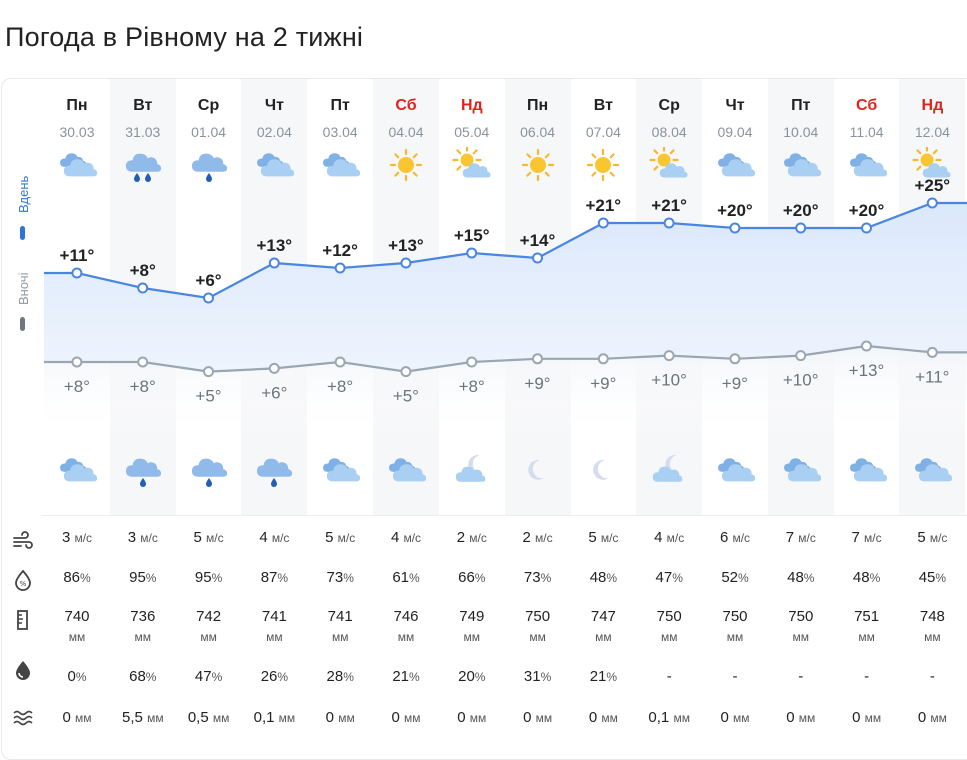 This screenshot has height=760, width=967. Describe the element at coordinates (472, 386) in the screenshot. I see `night-temperature-label: +8°` at that location.